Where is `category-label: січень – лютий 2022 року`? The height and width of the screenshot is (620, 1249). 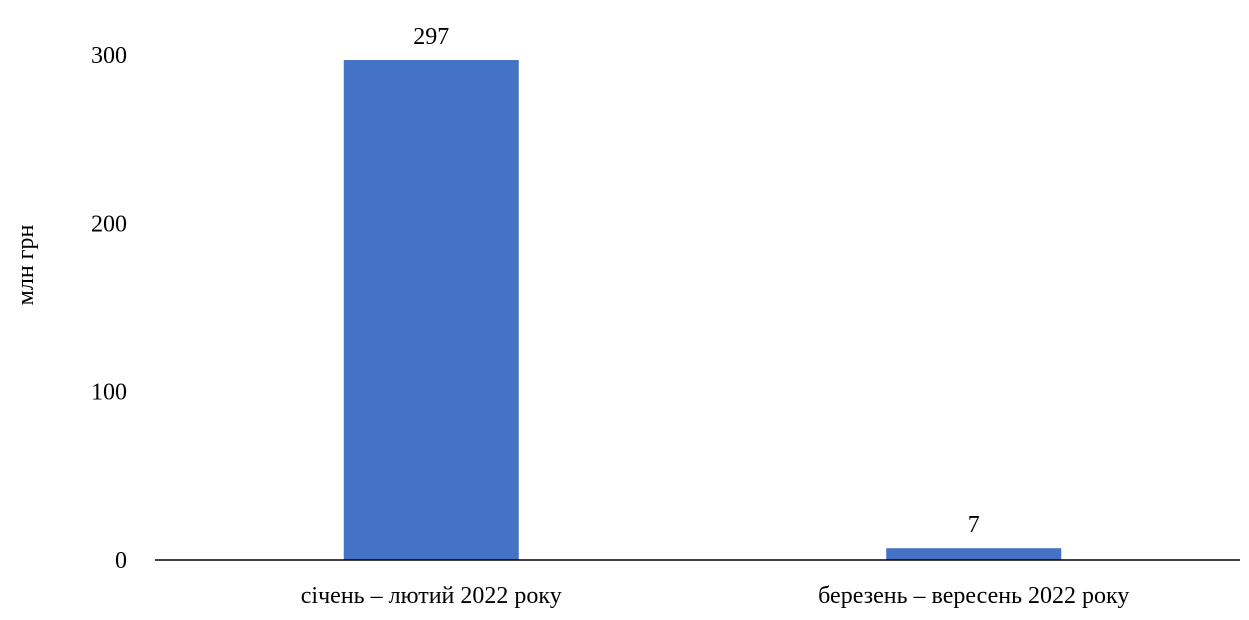 category-label: січень – лютий 2022 року is located at coordinates (431, 596).